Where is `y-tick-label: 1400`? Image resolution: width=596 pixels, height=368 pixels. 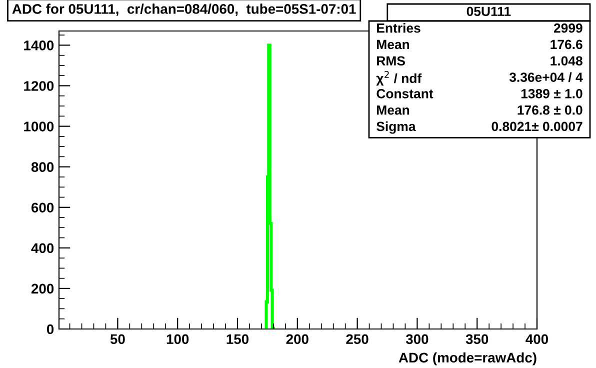
y-tick-label: 1400 is located at coordinates (39, 45).